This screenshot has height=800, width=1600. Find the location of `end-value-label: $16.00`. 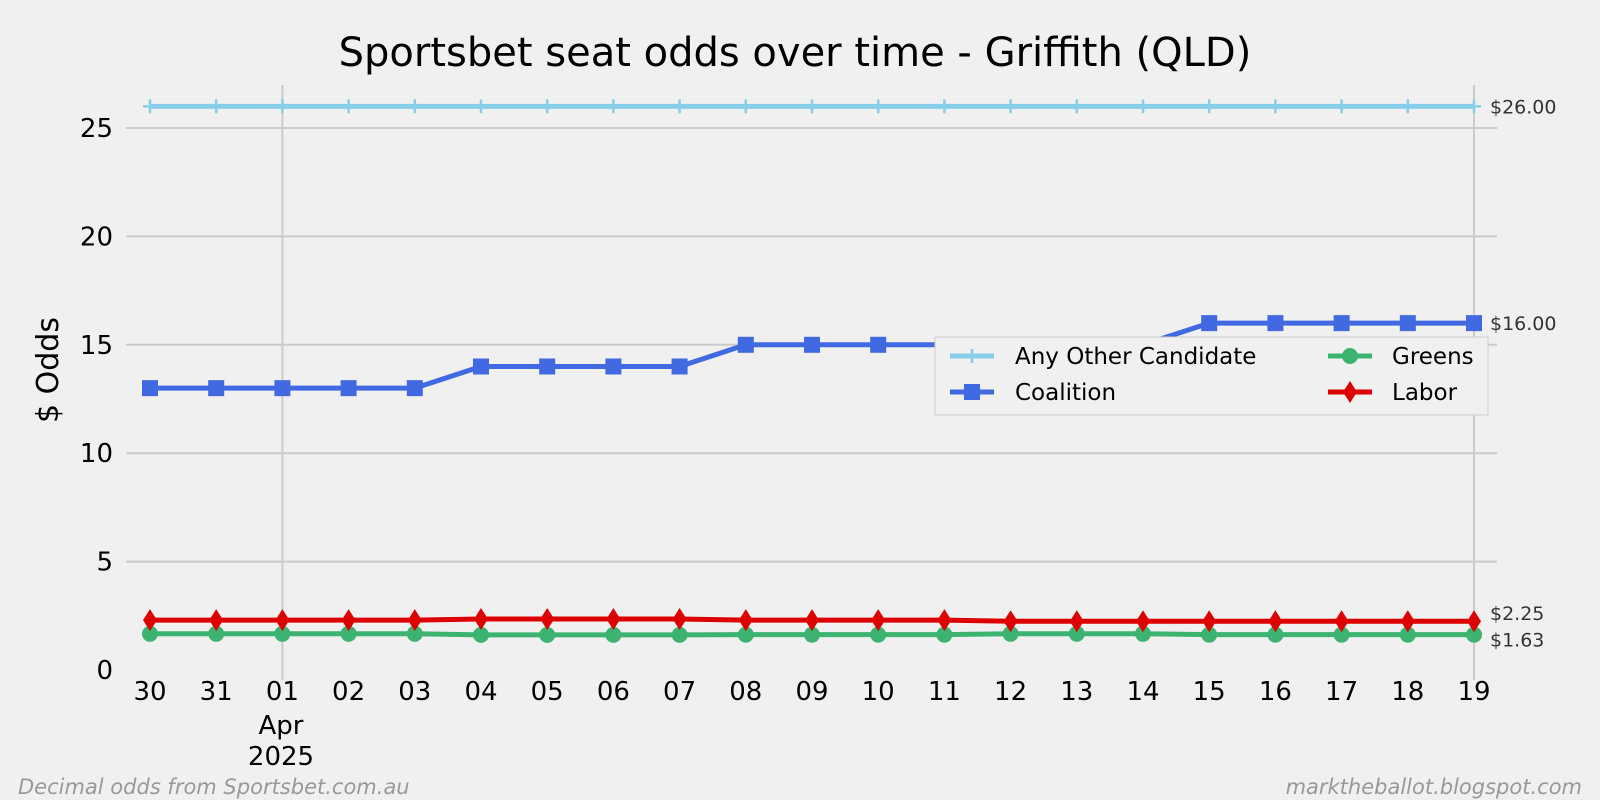

end-value-label: $16.00 is located at coordinates (1523, 324).